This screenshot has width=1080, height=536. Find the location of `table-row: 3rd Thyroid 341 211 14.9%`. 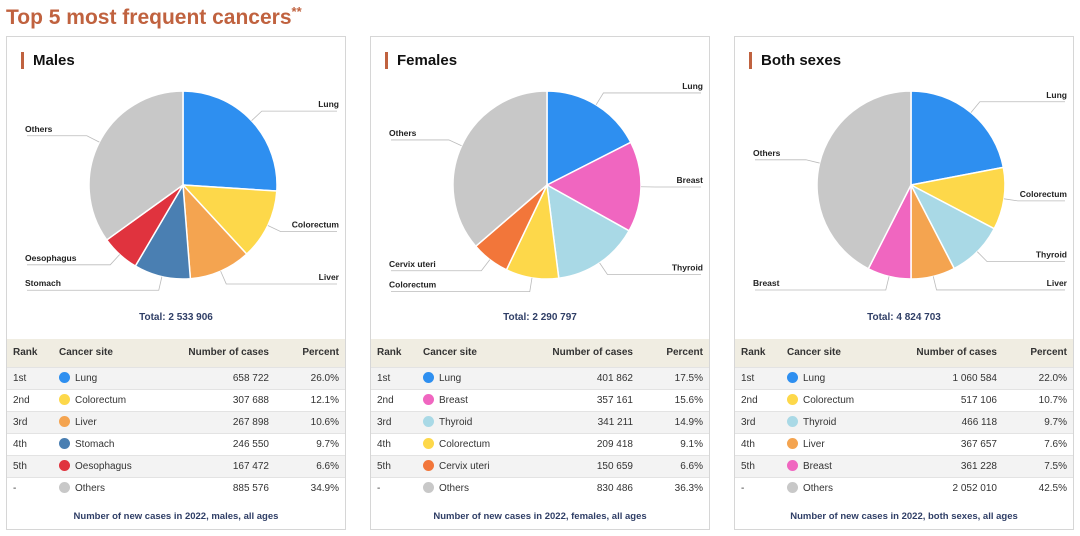

table-row: 3rd Thyroid 341 211 14.9% is located at coordinates (540, 421).